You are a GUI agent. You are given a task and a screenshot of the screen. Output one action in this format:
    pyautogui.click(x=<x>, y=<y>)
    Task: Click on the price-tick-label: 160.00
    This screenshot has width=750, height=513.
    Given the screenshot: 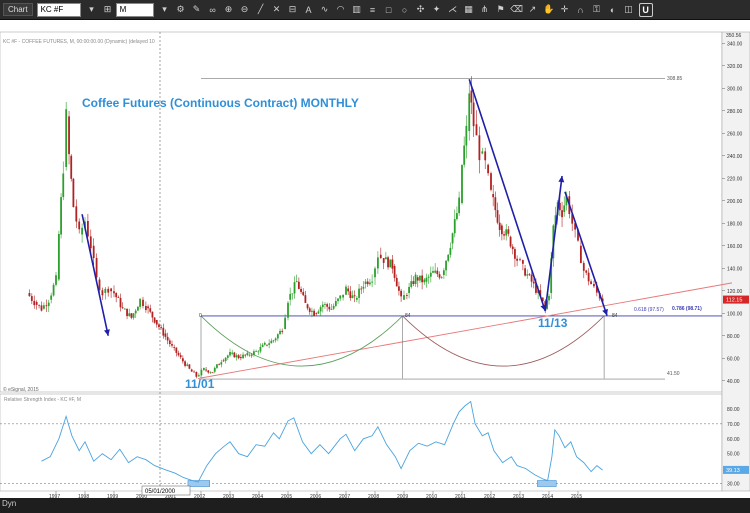 What is the action you would take?
    pyautogui.click(x=735, y=247)
    